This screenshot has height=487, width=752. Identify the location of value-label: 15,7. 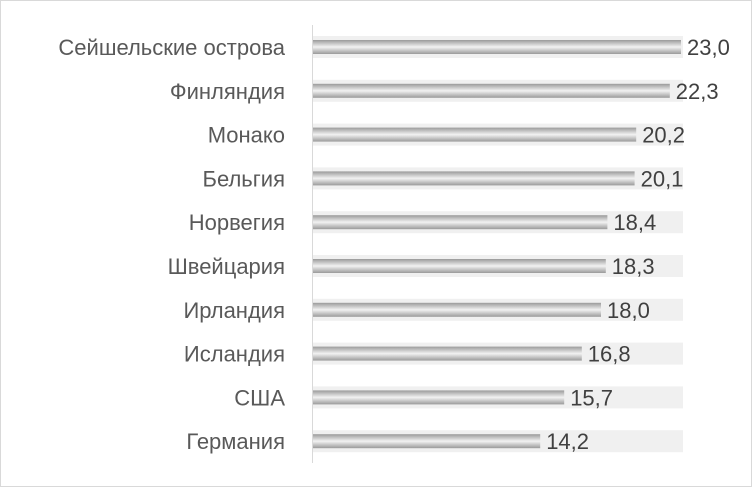
(591, 397).